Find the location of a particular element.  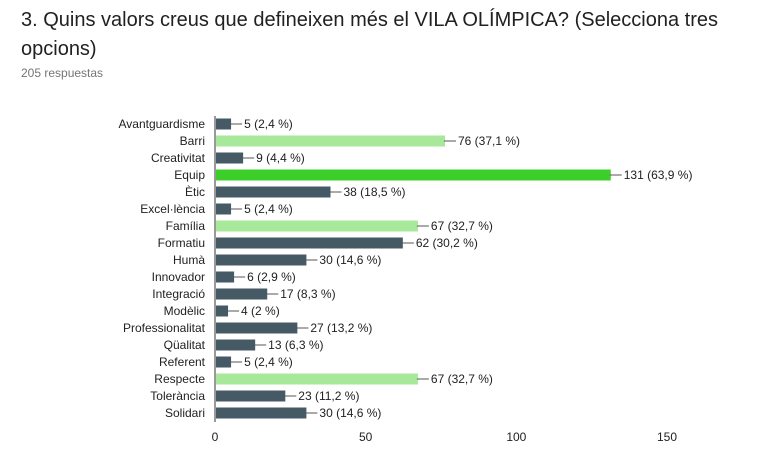

category-label: Barri is located at coordinates (192, 141).